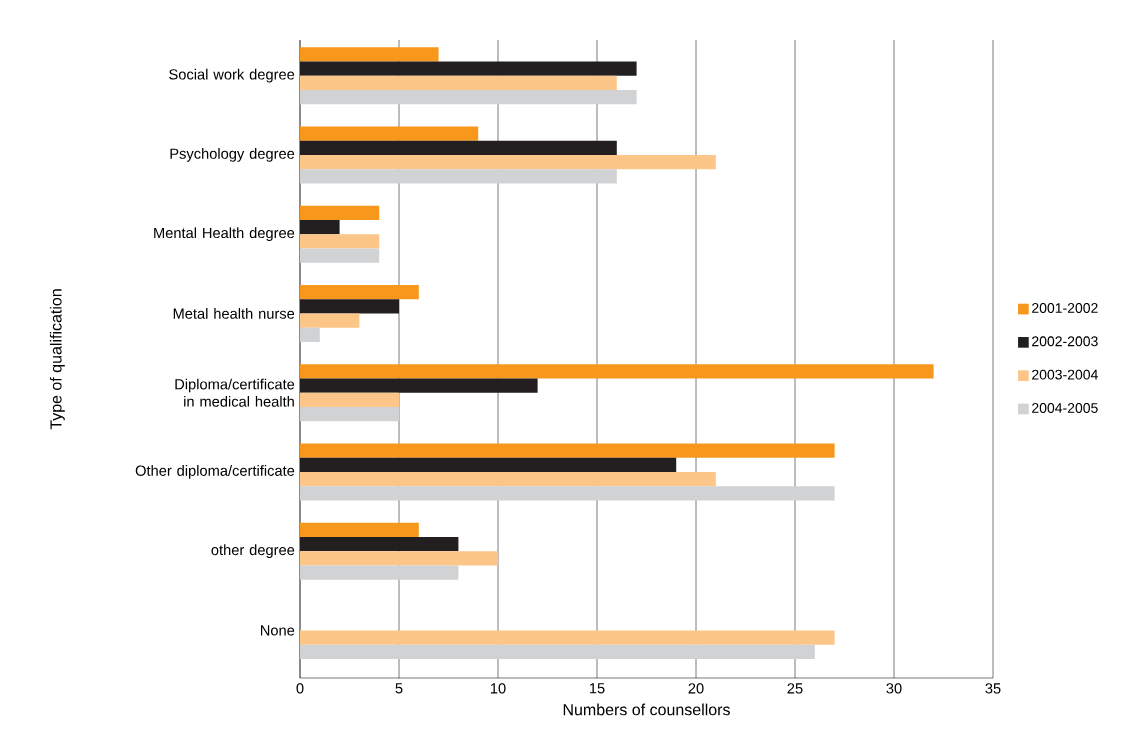 The height and width of the screenshot is (750, 1145). I want to click on y-tick-label: Other diploma/certificate, so click(215, 472).